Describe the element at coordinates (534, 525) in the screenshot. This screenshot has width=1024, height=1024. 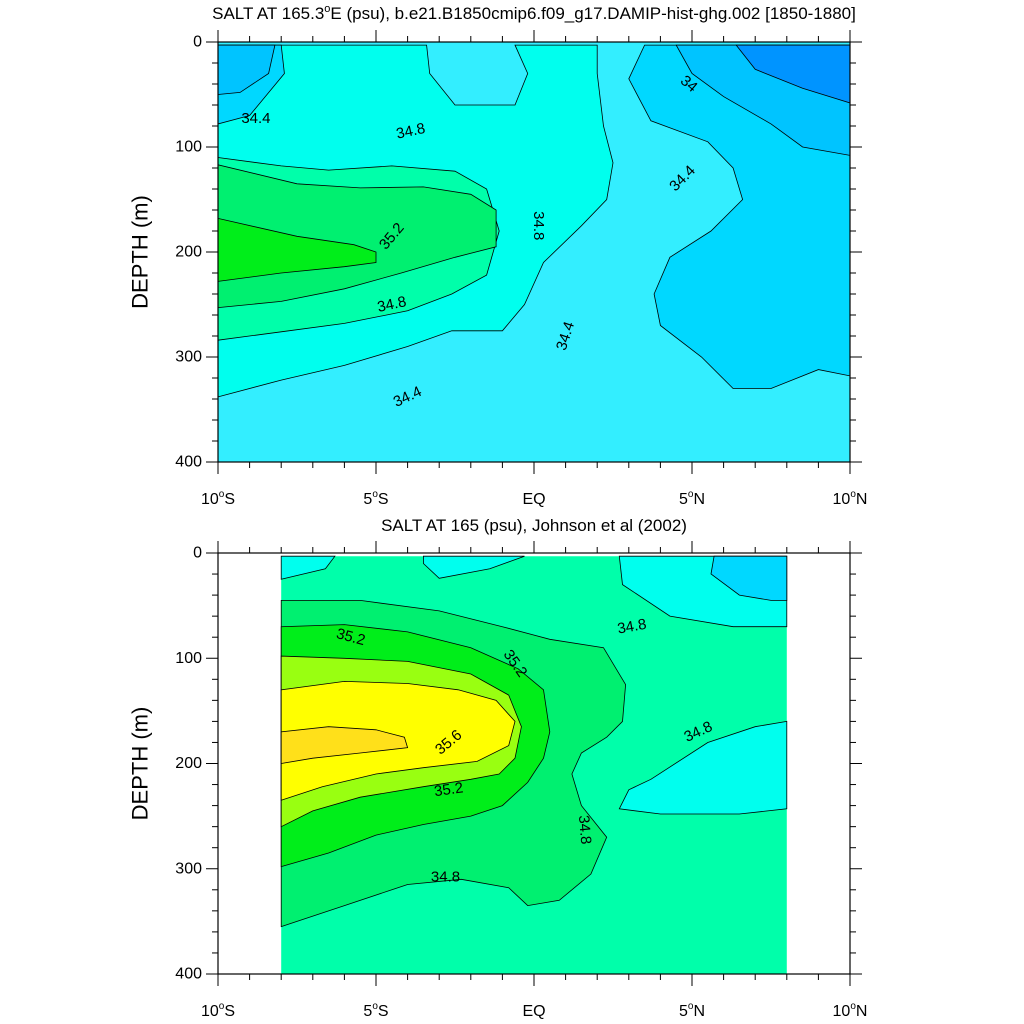
I see `chart-title: SALT AT 165 (psu), Johnson et al (2002)` at that location.